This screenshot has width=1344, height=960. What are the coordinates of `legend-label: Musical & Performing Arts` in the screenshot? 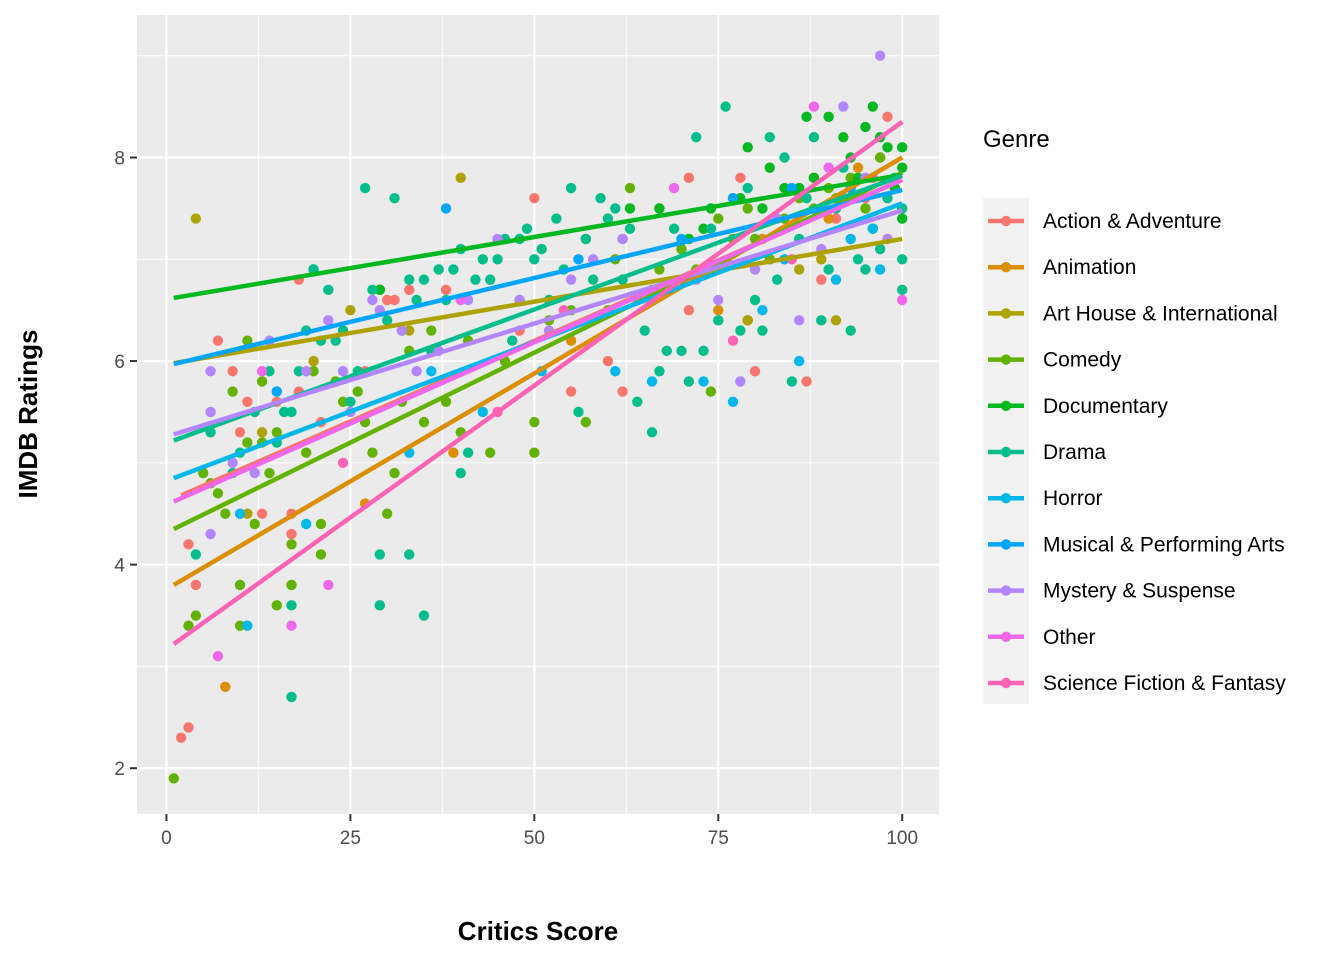 It's located at (1164, 544).